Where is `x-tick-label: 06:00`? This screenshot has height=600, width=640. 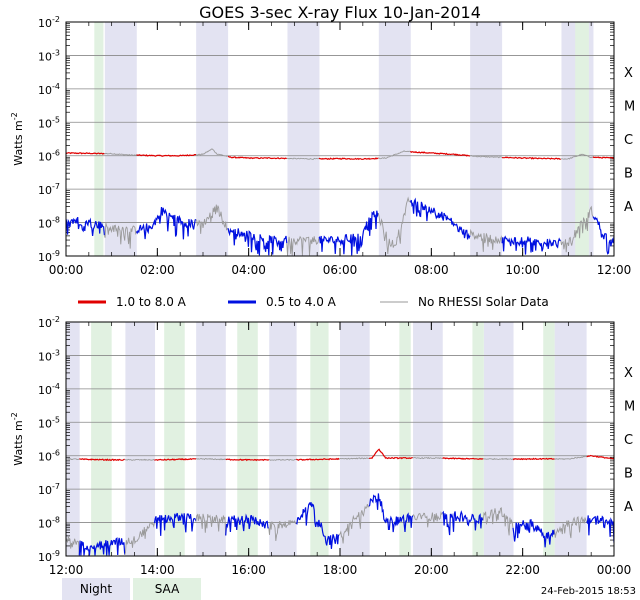 x-tick-label: 06:00 is located at coordinates (340, 270).